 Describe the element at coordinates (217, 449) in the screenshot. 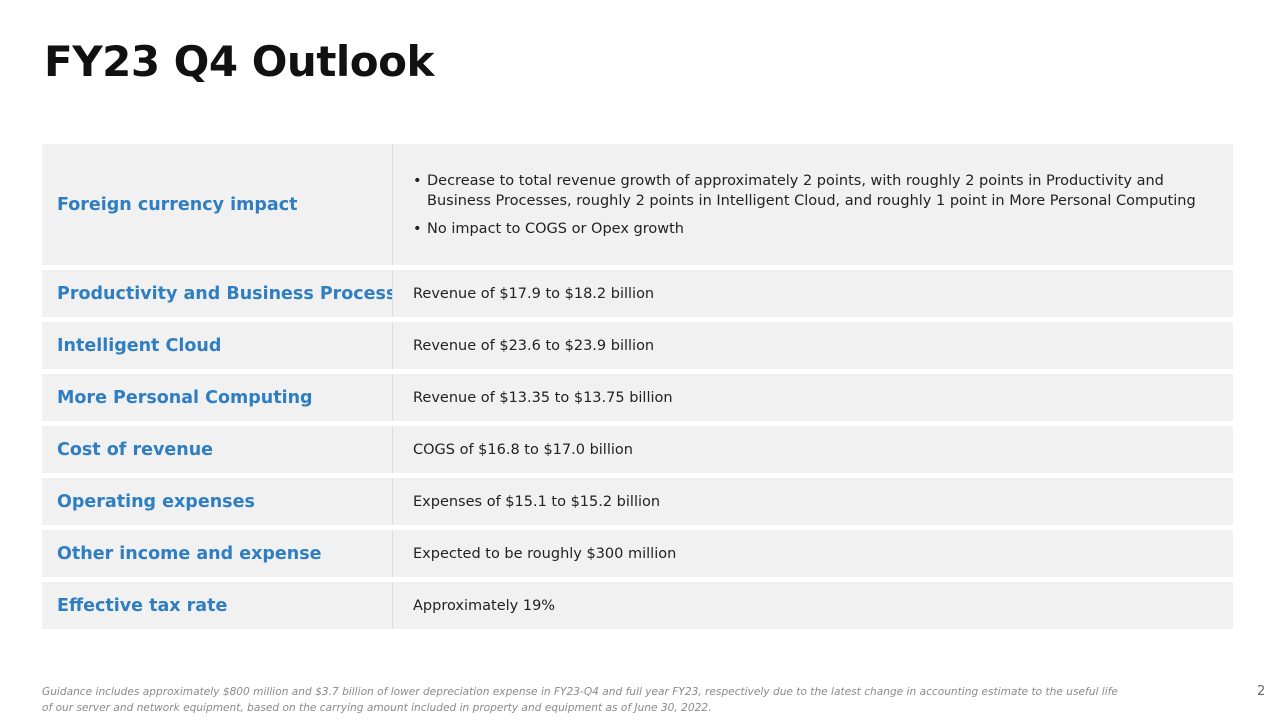

I see `row-label: Cost of revenue` at that location.